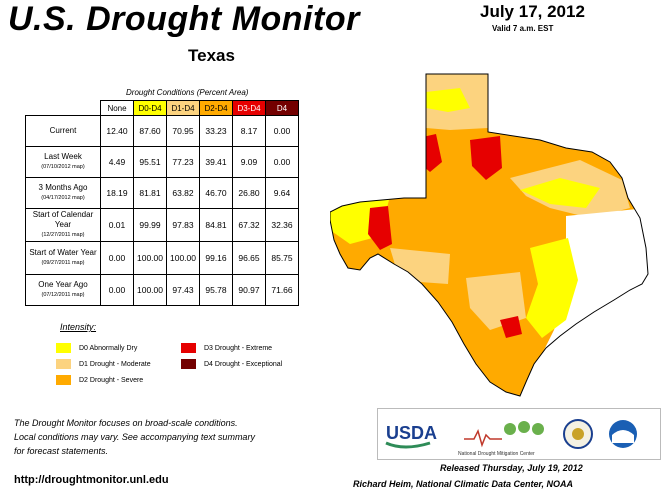  What do you see at coordinates (63, 131) in the screenshot?
I see `row-label: Current` at bounding box center [63, 131].